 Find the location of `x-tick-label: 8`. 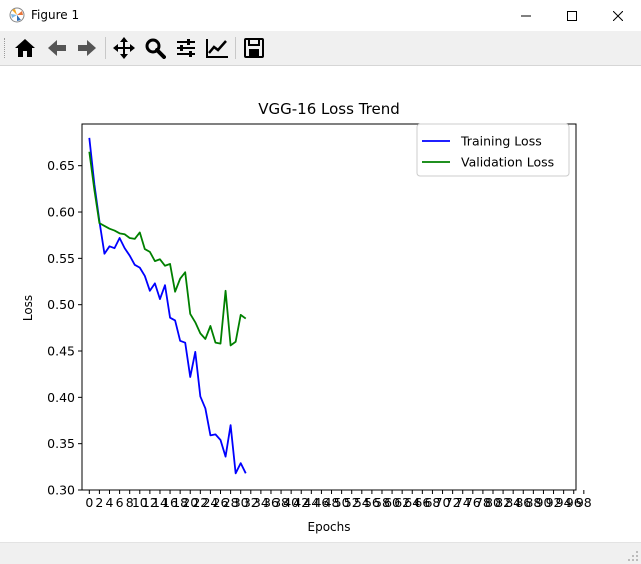

x-tick-label: 8 is located at coordinates (130, 502).